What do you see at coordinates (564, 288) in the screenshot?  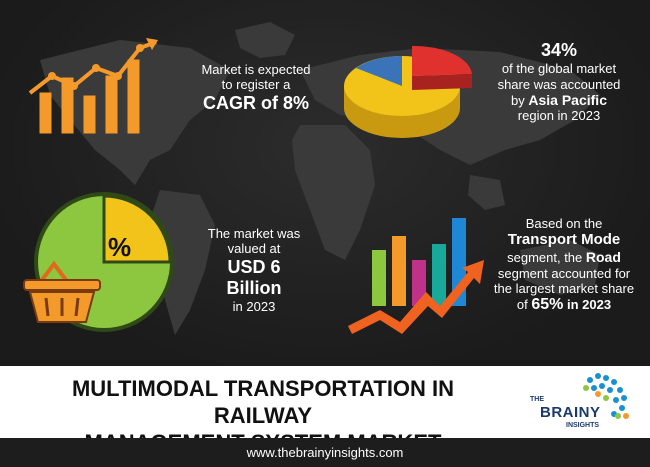 I see `segment-line-5: the largest market share` at bounding box center [564, 288].